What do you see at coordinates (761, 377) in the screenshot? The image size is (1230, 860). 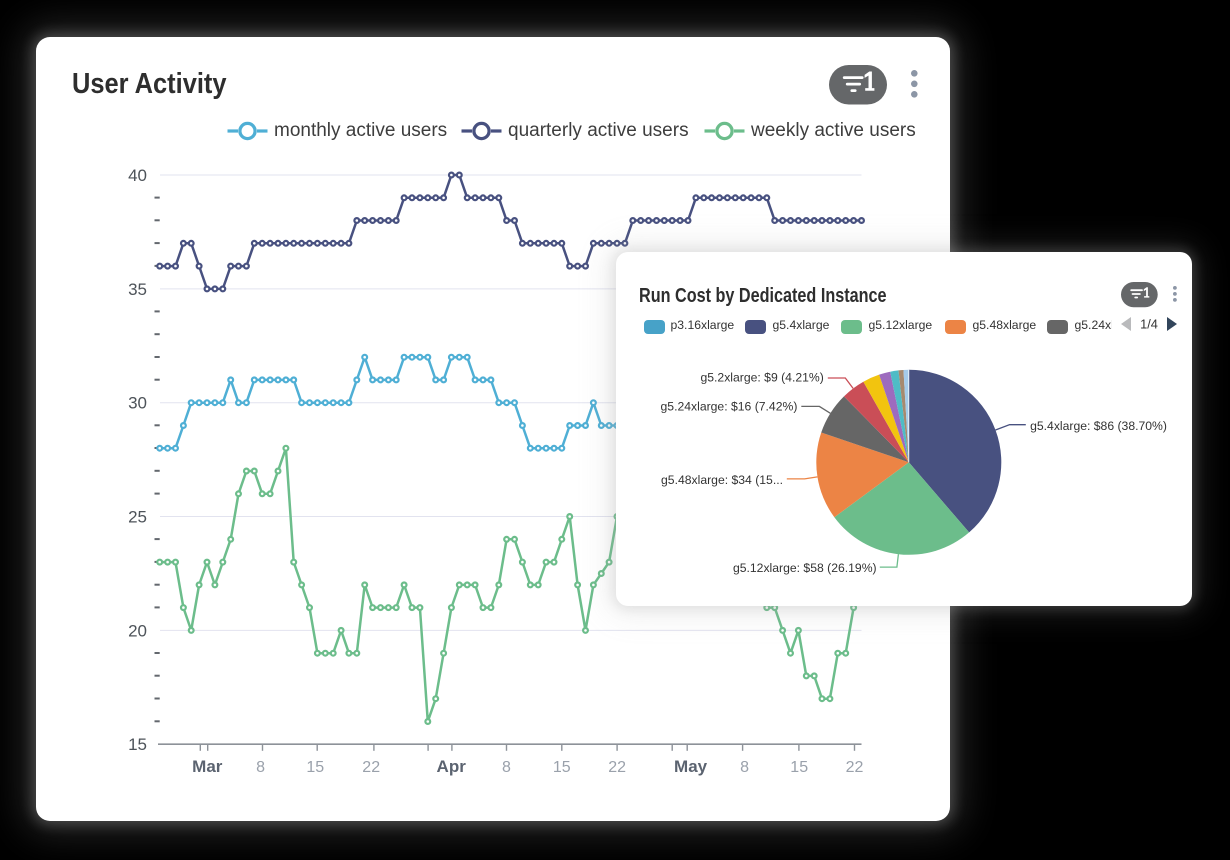 I see `svg-text: g5.2xlarge: $9 (4.21%)` at bounding box center [761, 377].